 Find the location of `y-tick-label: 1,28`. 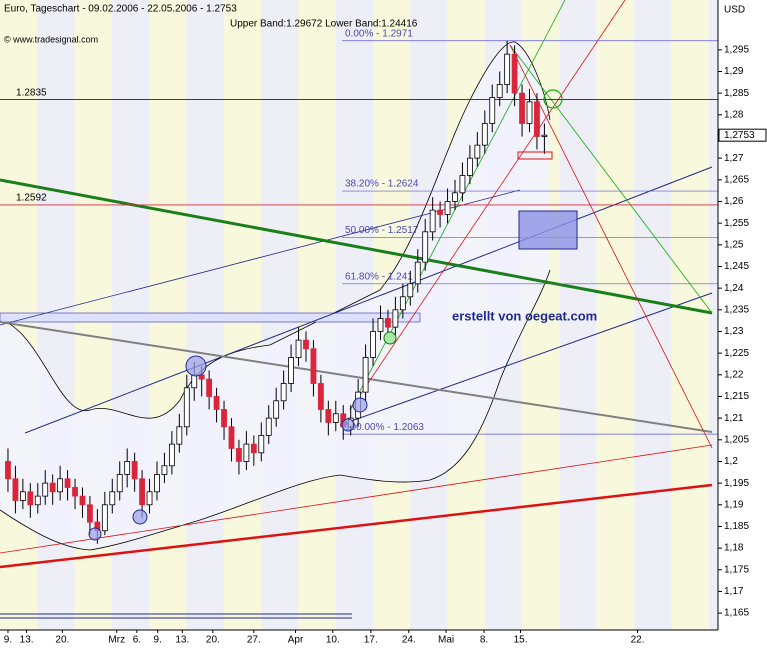

y-tick-label: 1,28 is located at coordinates (734, 114).